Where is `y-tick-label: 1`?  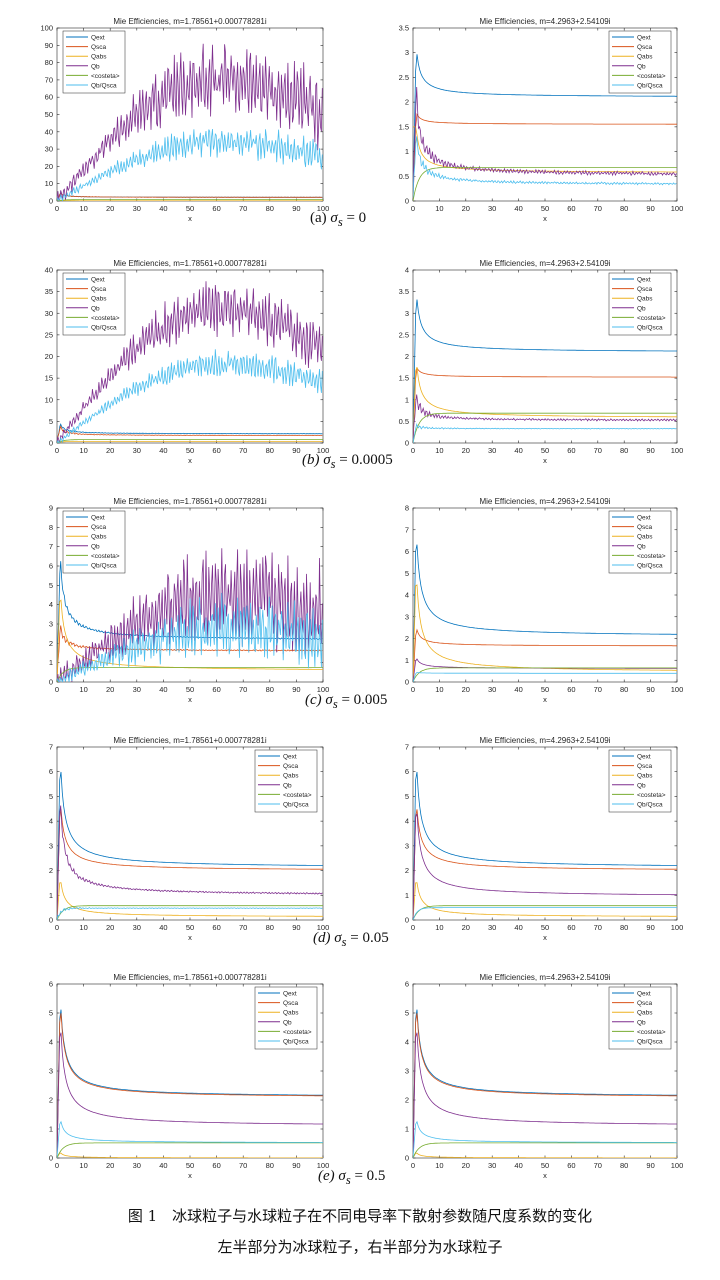 y-tick-label: 1 is located at coordinates (407, 399).